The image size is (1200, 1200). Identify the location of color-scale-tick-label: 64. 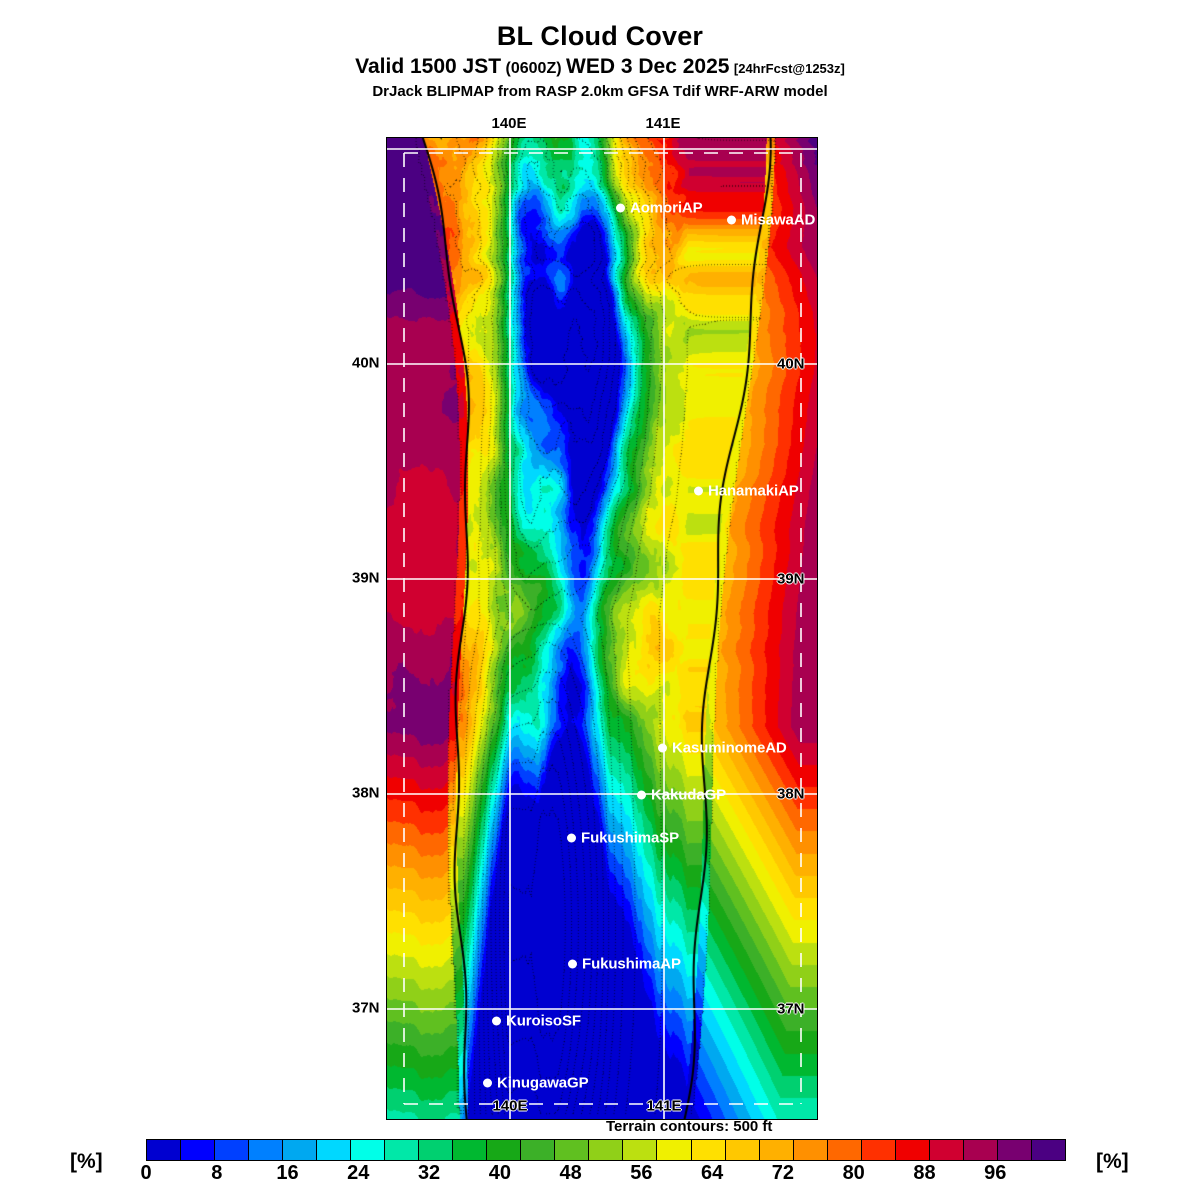
(712, 1173).